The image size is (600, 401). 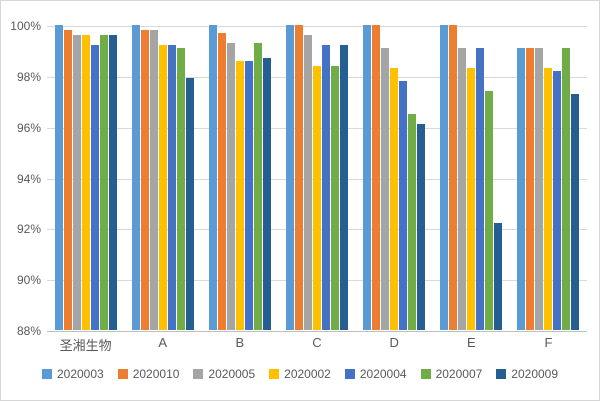 I want to click on bar-2020007-C, so click(x=334, y=197).